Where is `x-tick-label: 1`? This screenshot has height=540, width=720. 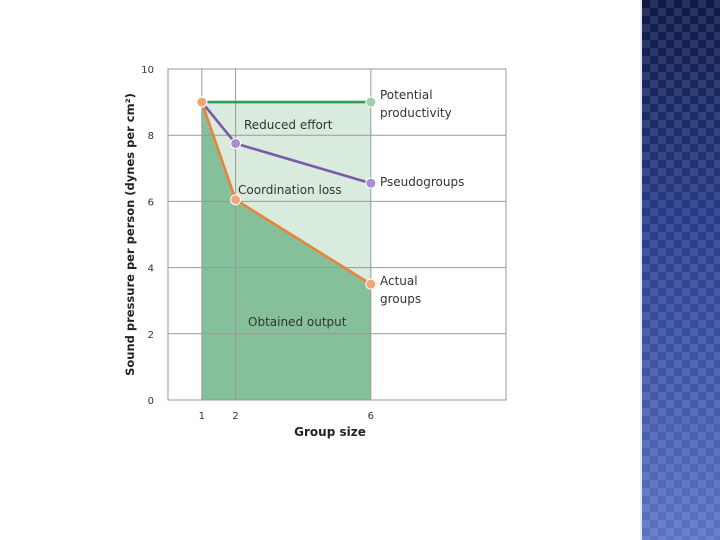
x-tick-label: 1 is located at coordinates (202, 416).